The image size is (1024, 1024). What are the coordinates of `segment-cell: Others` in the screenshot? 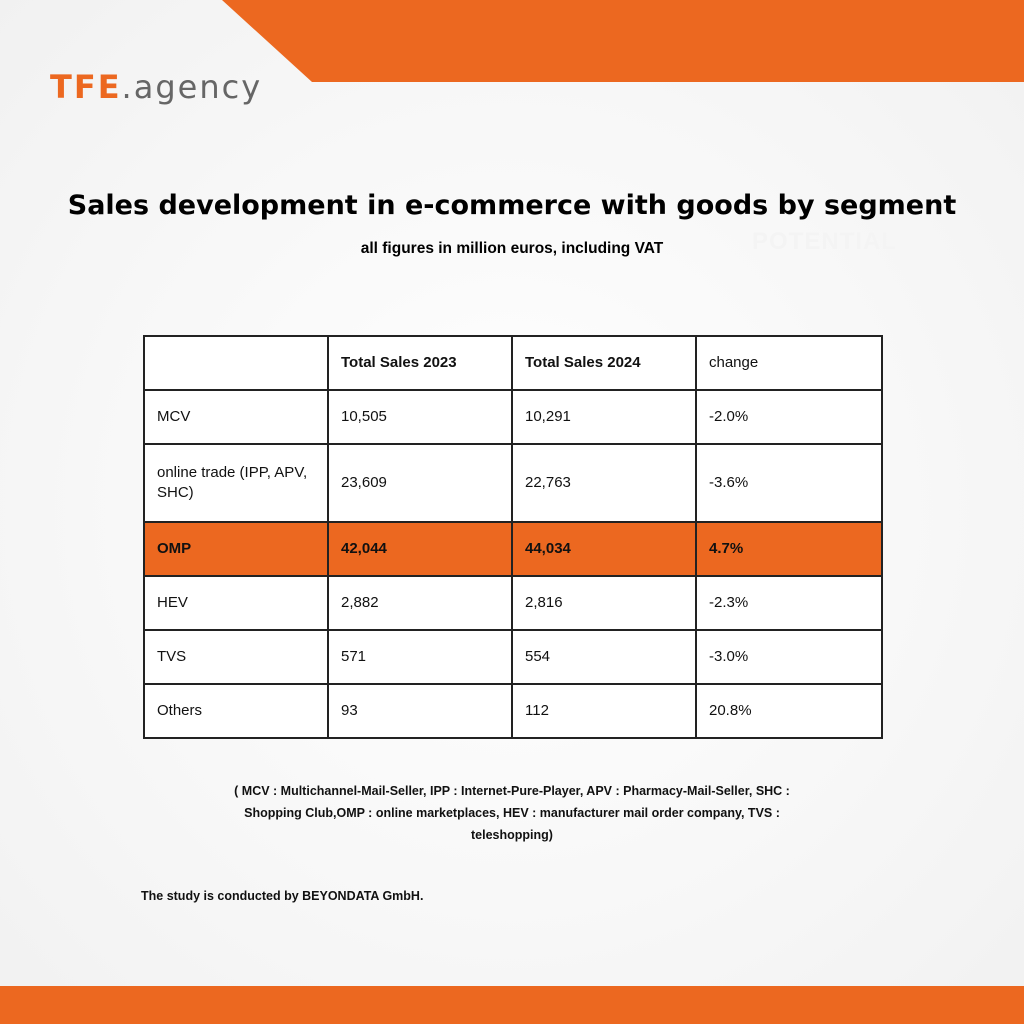 It's located at (236, 711).